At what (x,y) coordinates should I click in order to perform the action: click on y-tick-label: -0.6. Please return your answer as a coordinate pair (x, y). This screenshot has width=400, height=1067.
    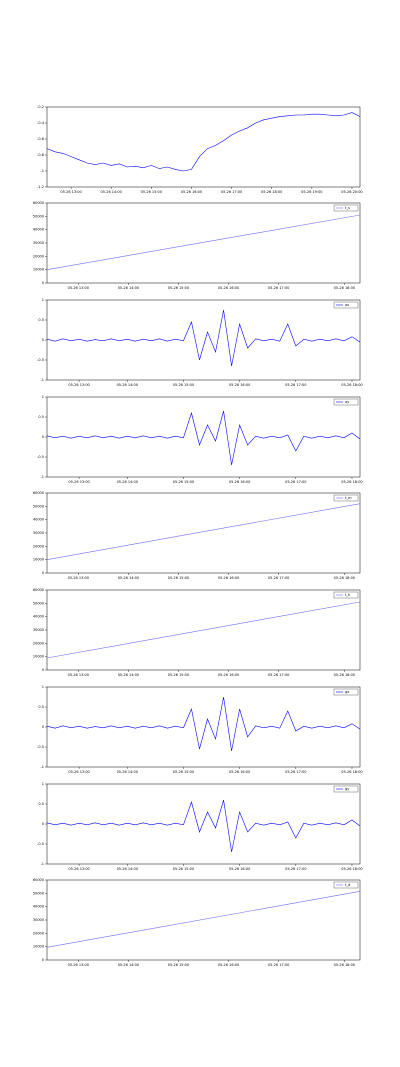
    Looking at the image, I should click on (40, 139).